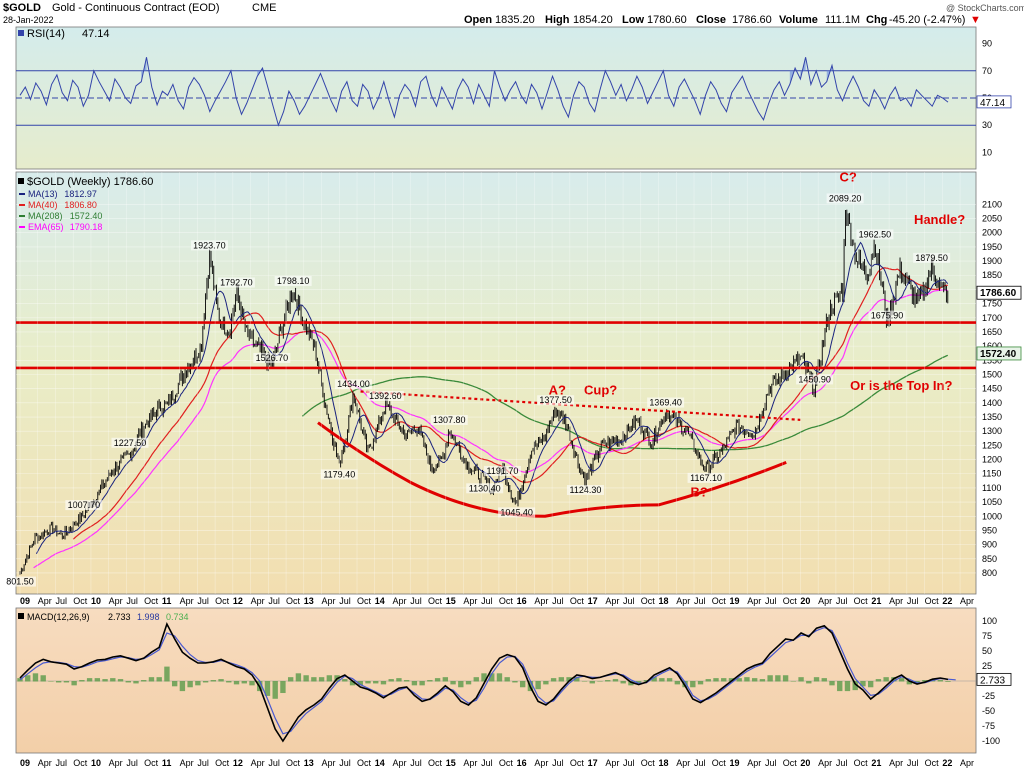 Image resolution: width=1024 pixels, height=770 pixels. What do you see at coordinates (664, 601) in the screenshot?
I see `x-tick-label: 18` at bounding box center [664, 601].